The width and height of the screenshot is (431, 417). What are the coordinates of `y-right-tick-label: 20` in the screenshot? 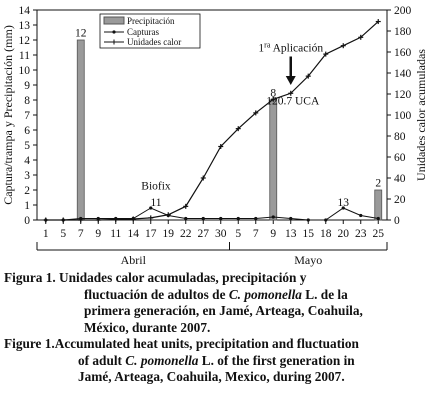 It's located at (400, 200).